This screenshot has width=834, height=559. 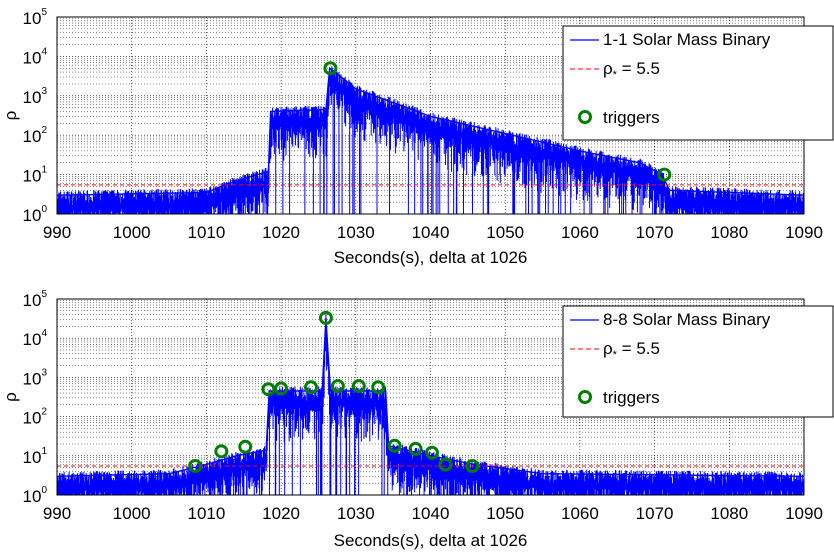 I want to click on legend-signal-label: 1-1 Solar Mass Binary, so click(x=687, y=39).